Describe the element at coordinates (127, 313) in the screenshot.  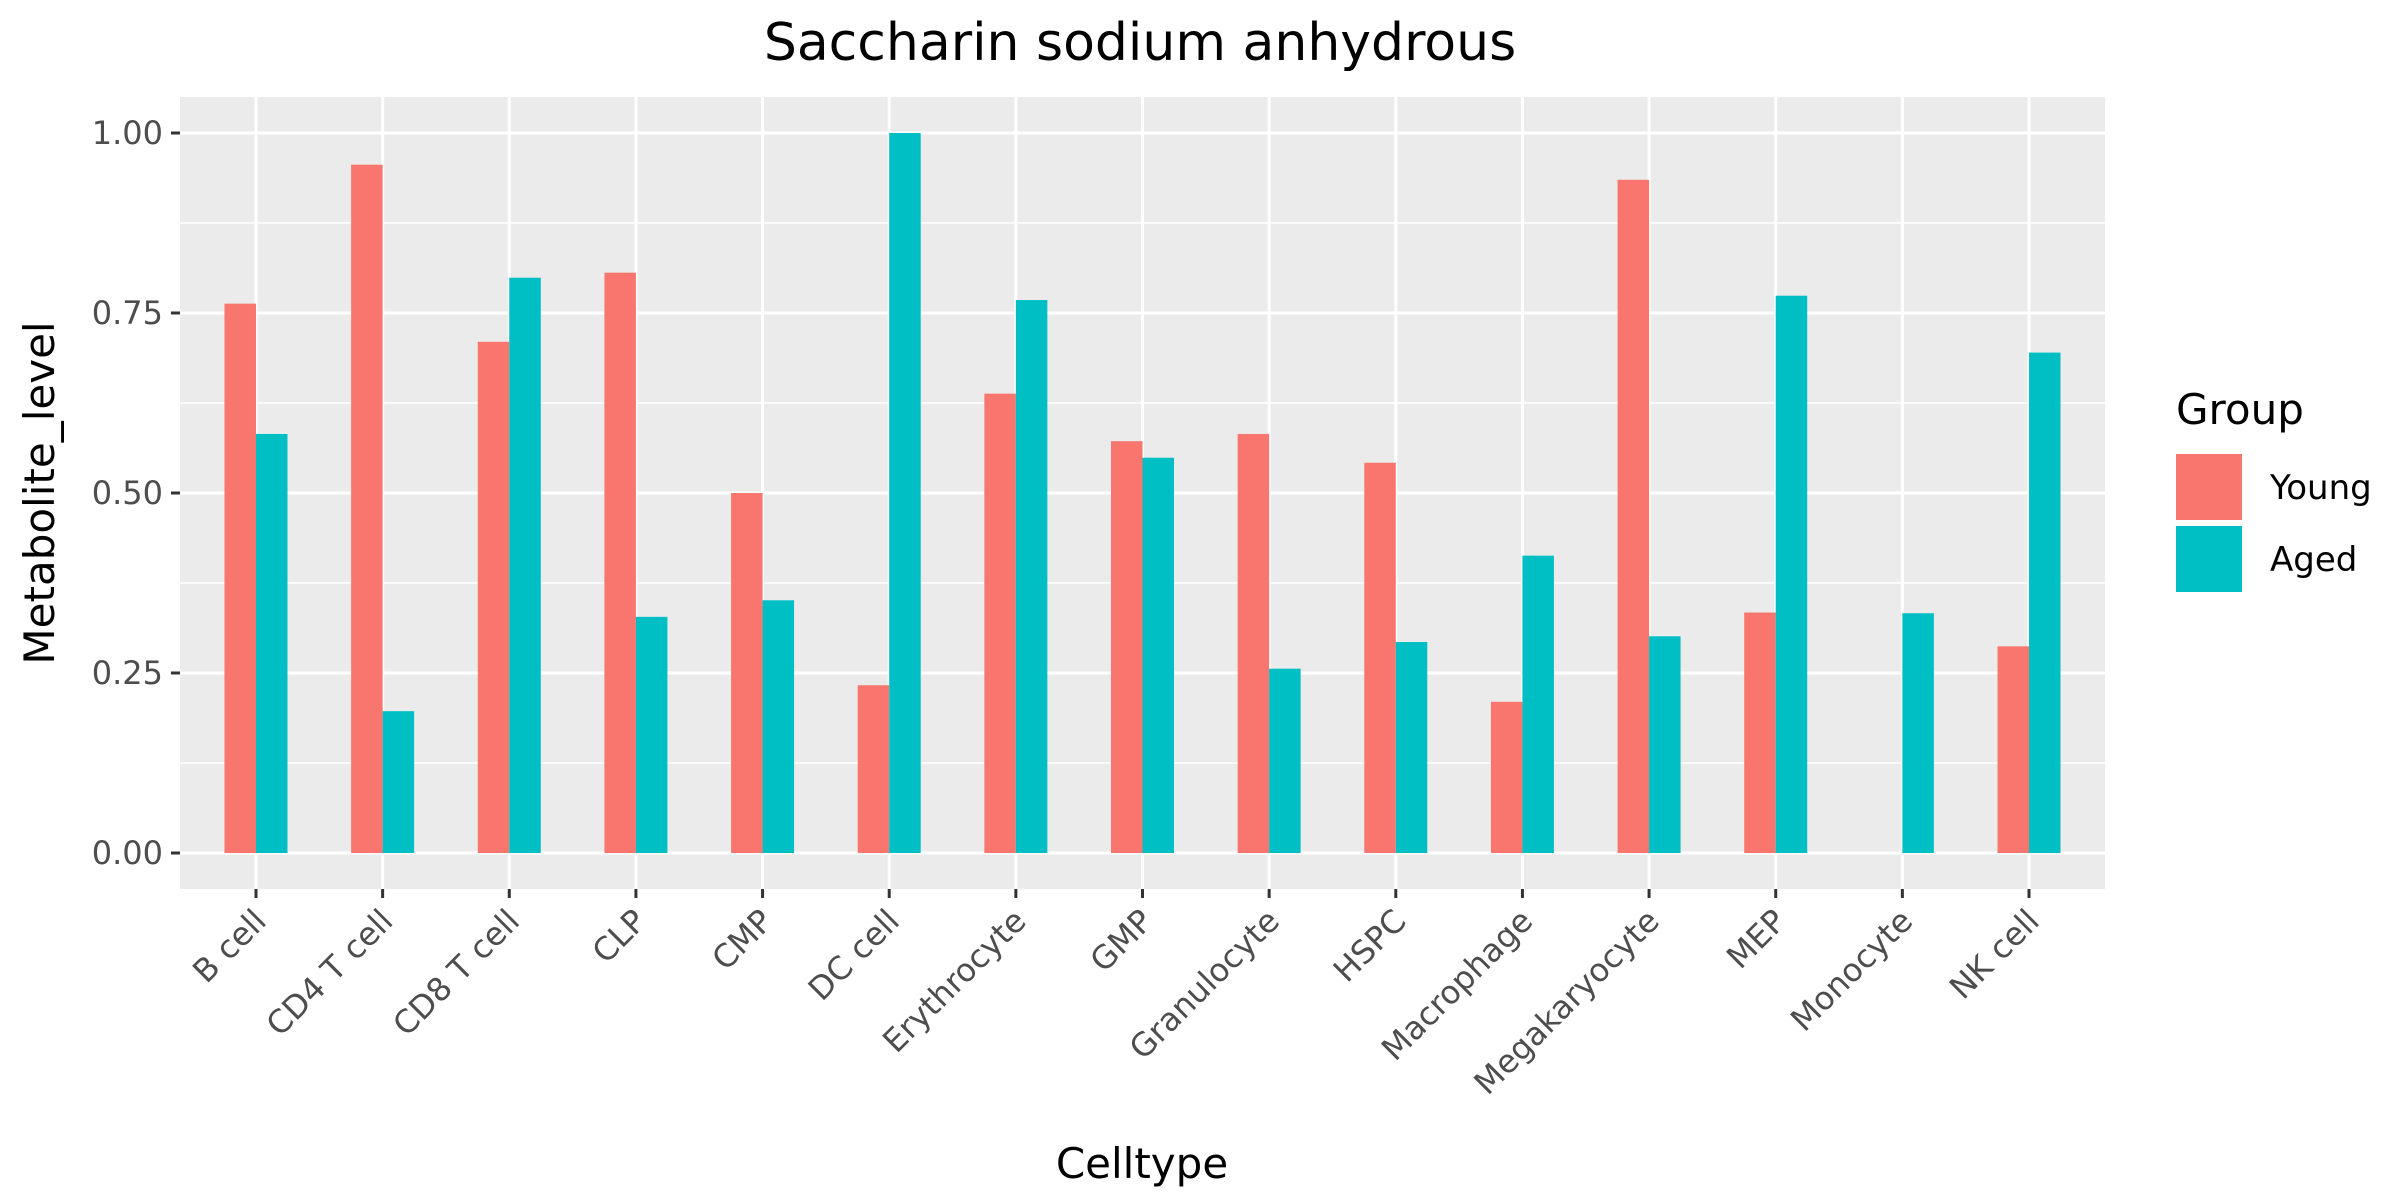
I see `y-tick-label: 0.75` at that location.